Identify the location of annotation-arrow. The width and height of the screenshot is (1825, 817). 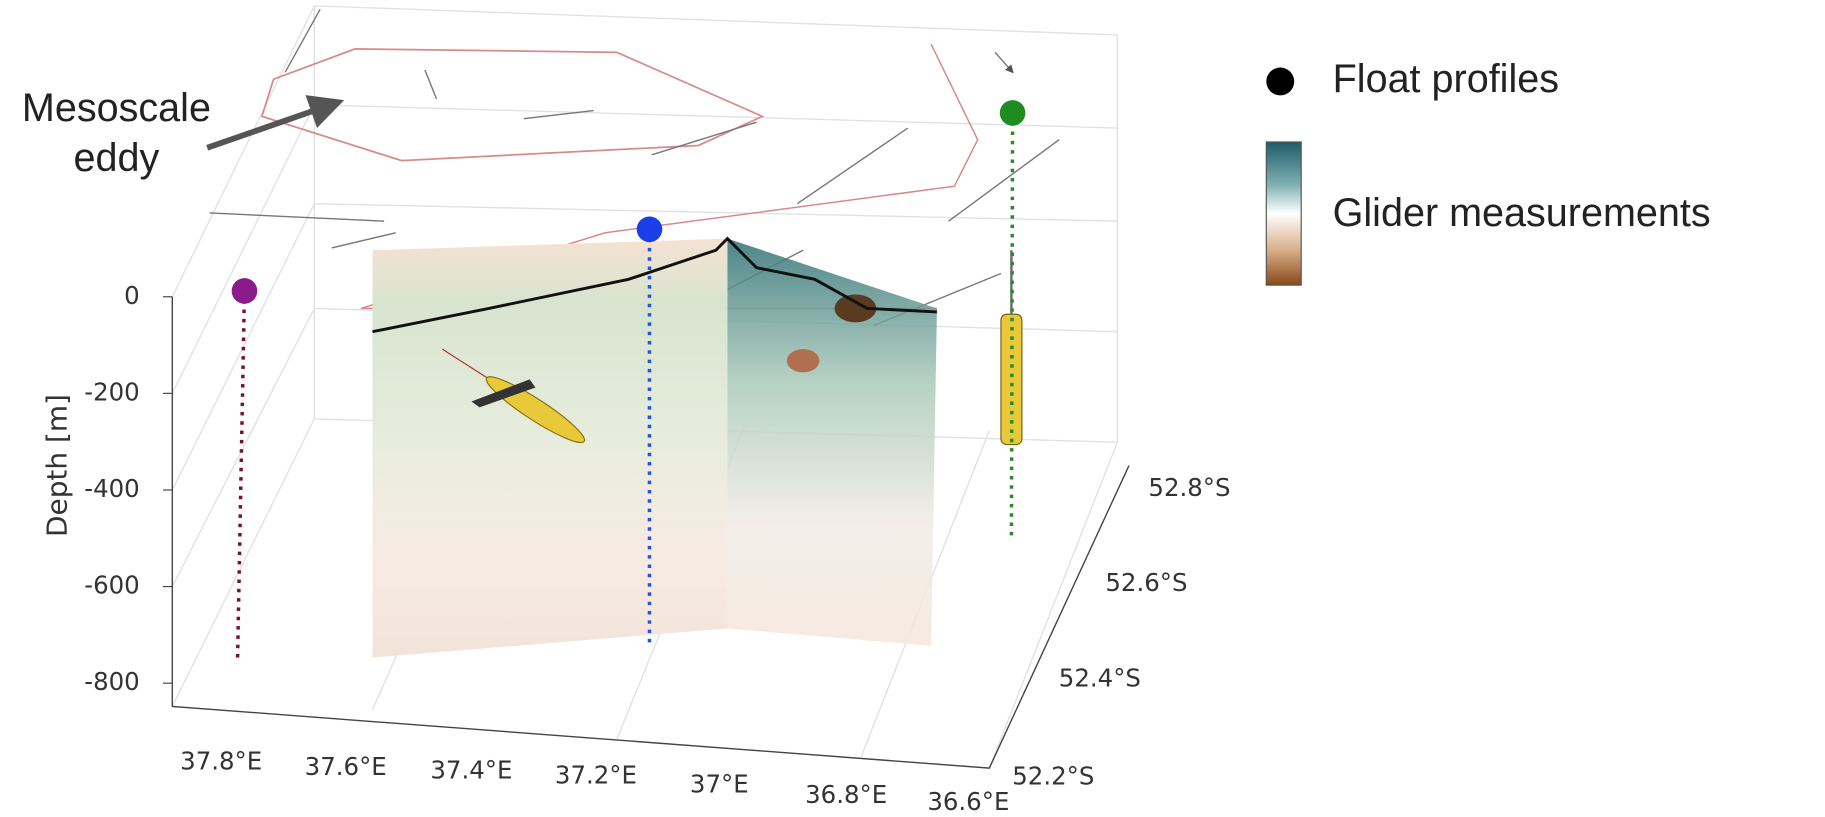
(275, 123).